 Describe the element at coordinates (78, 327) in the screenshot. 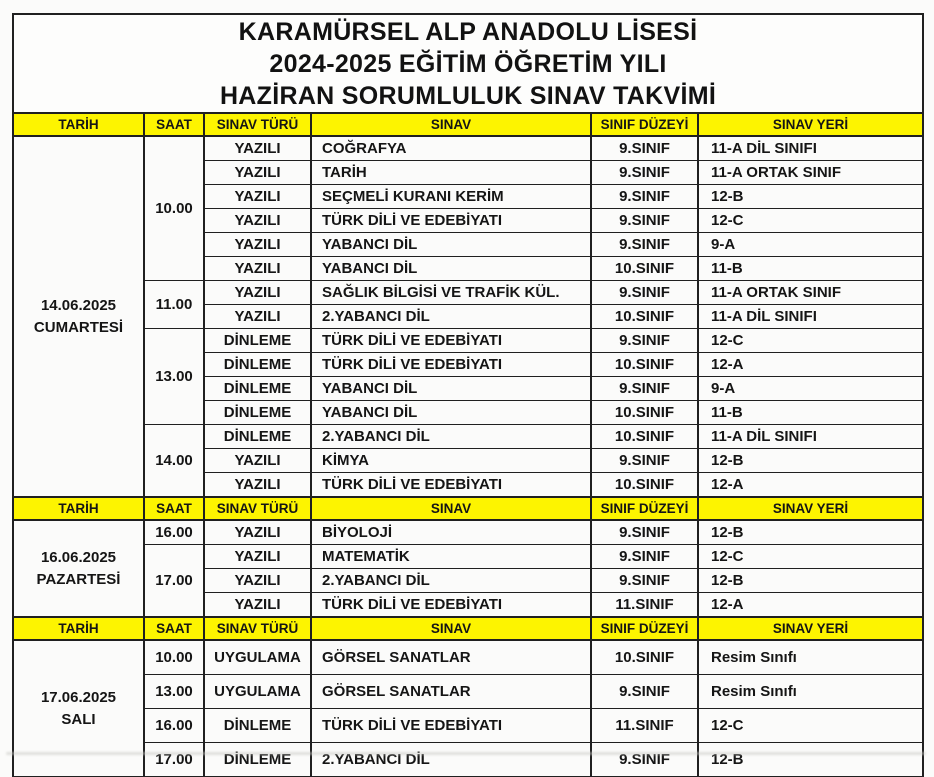

I see `day-name: CUMARTESİ` at that location.